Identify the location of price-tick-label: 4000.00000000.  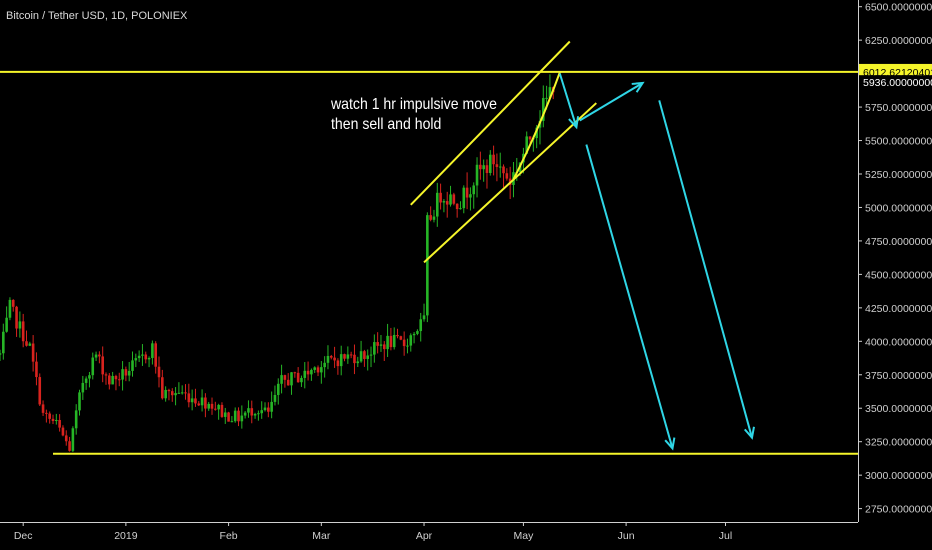
(898, 342).